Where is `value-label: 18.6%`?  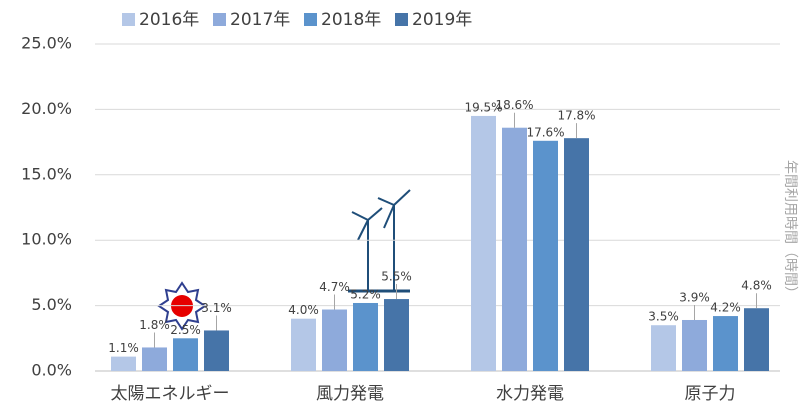
value-label: 18.6% is located at coordinates (514, 105).